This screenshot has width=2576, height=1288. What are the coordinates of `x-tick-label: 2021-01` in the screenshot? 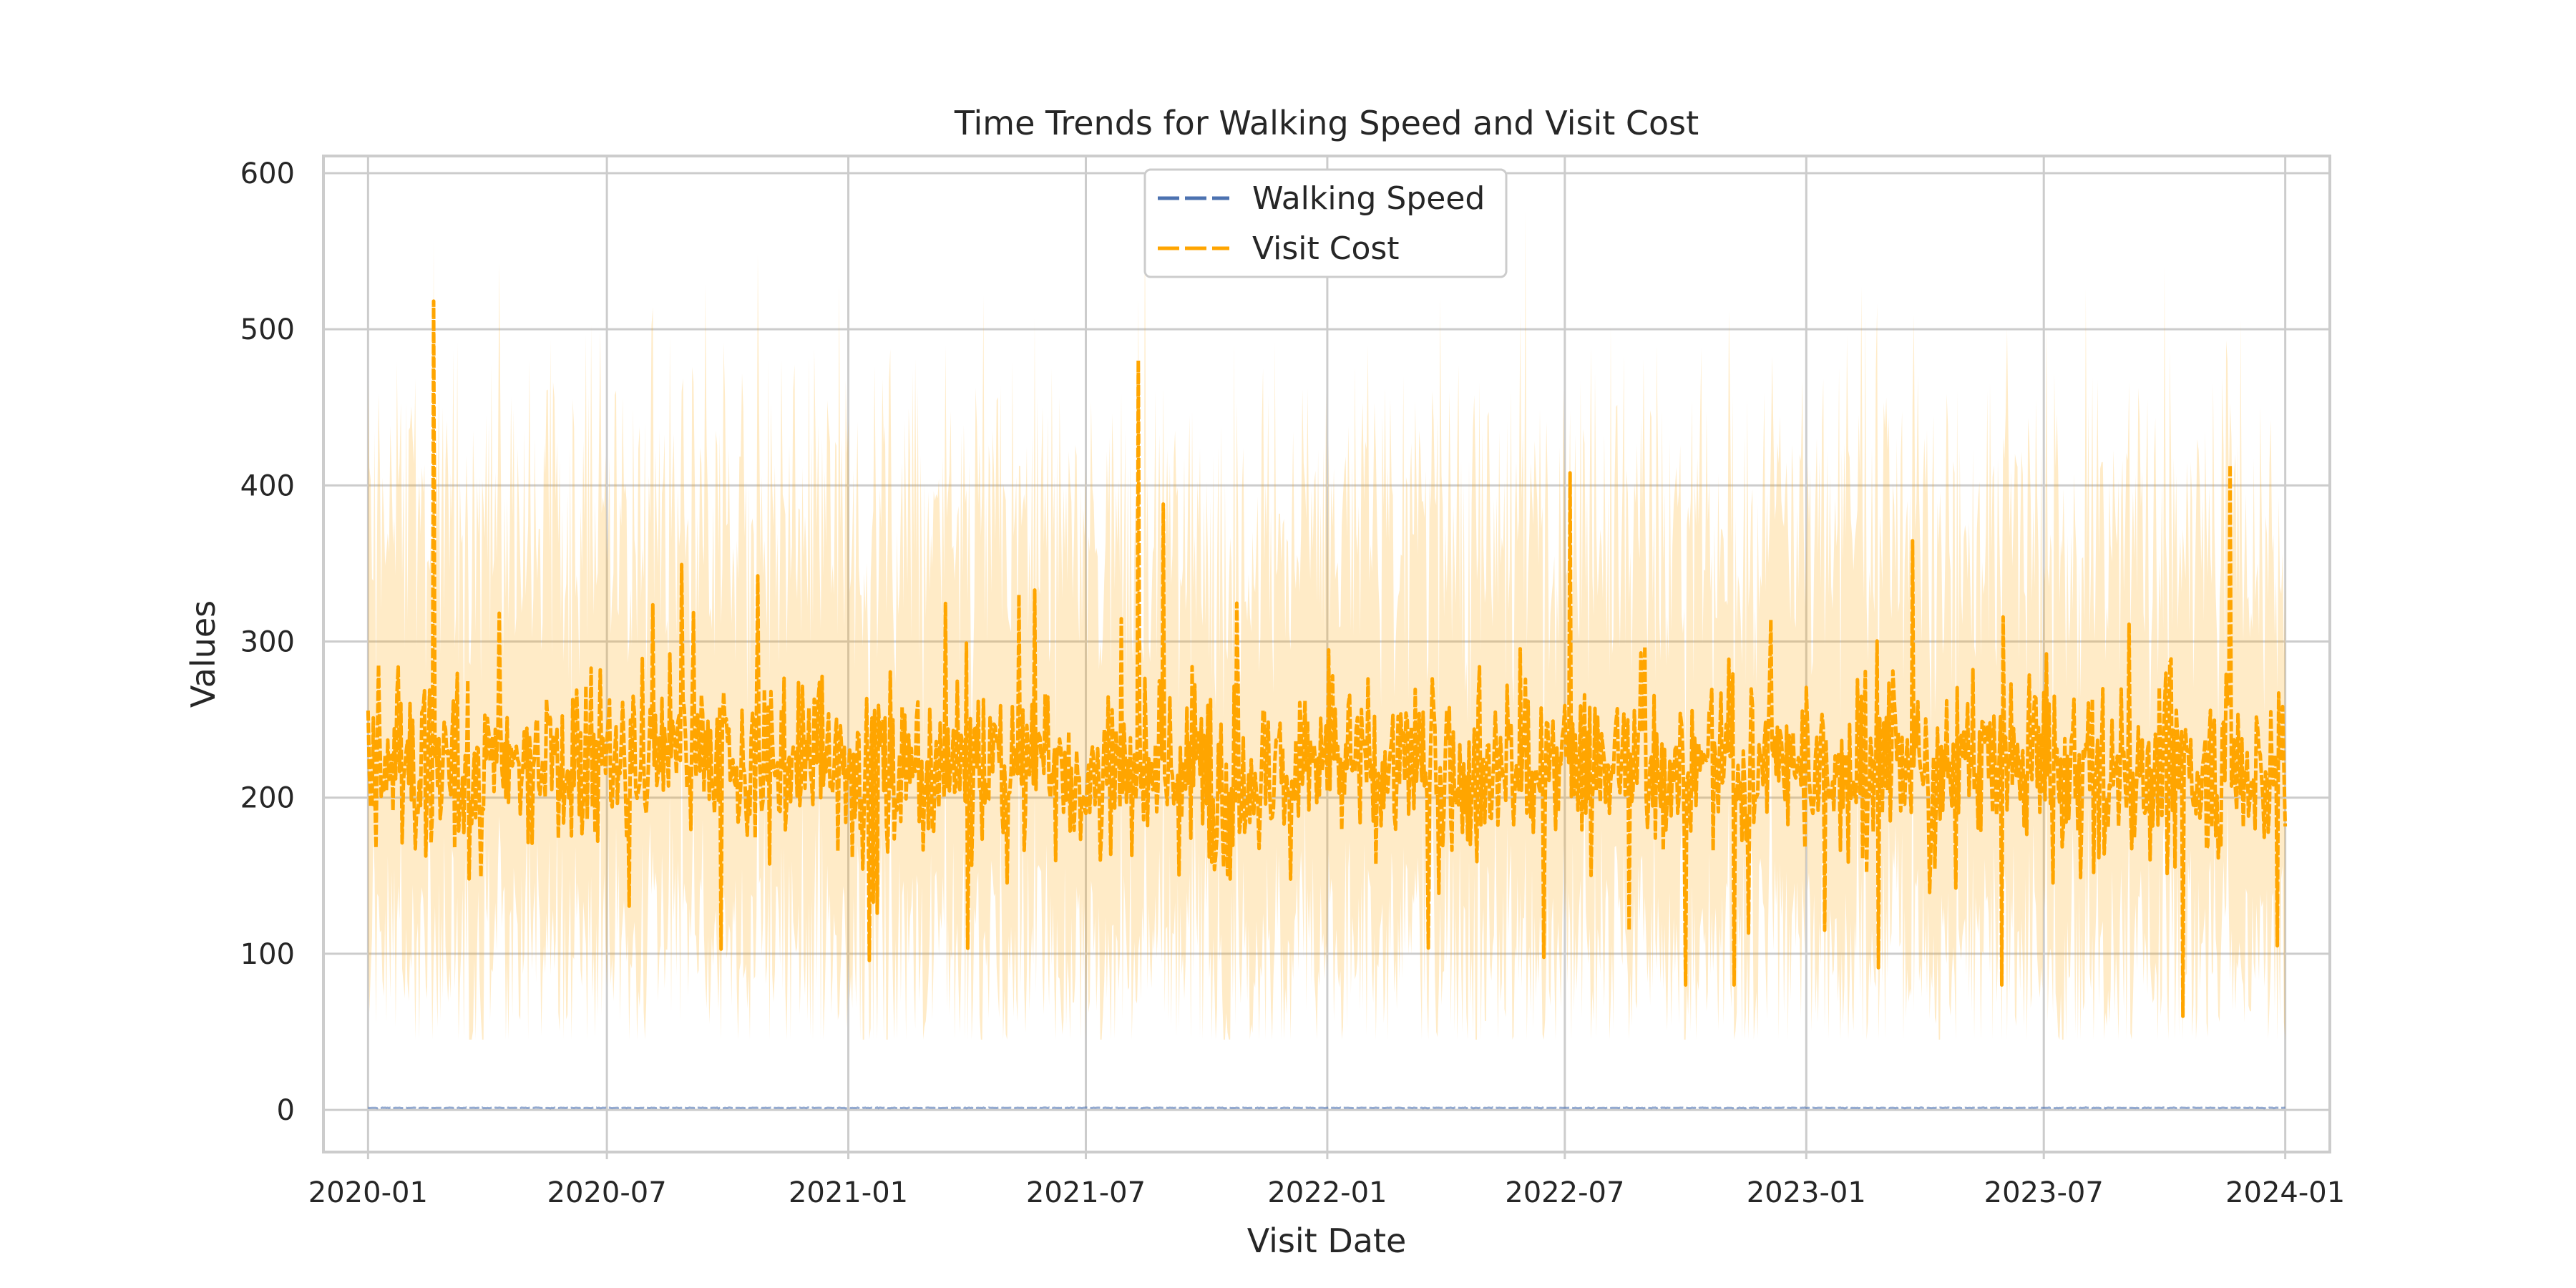 It's located at (848, 1192).